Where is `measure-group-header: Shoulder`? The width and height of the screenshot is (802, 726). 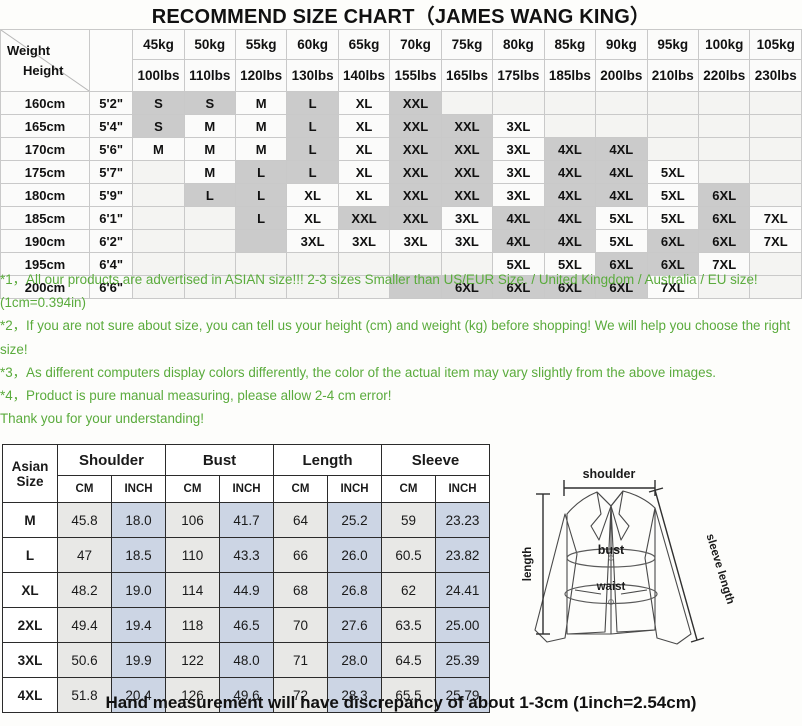 measure-group-header: Shoulder is located at coordinates (111, 460).